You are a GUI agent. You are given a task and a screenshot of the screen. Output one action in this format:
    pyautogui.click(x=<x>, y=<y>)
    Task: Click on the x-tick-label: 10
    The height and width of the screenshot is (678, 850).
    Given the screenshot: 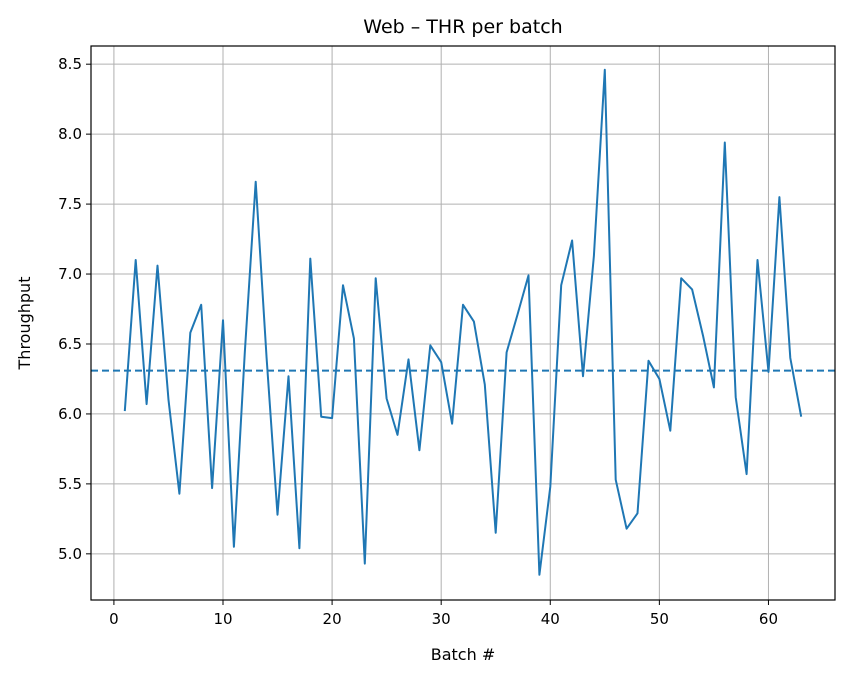 What is the action you would take?
    pyautogui.click(x=222, y=619)
    